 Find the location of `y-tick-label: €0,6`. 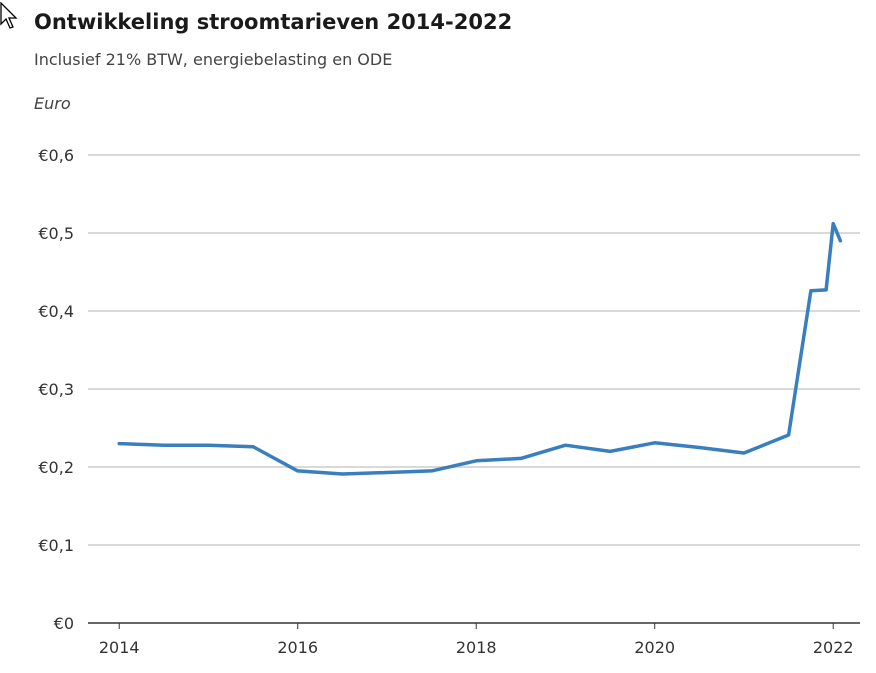

y-tick-label: €0,6 is located at coordinates (56, 155).